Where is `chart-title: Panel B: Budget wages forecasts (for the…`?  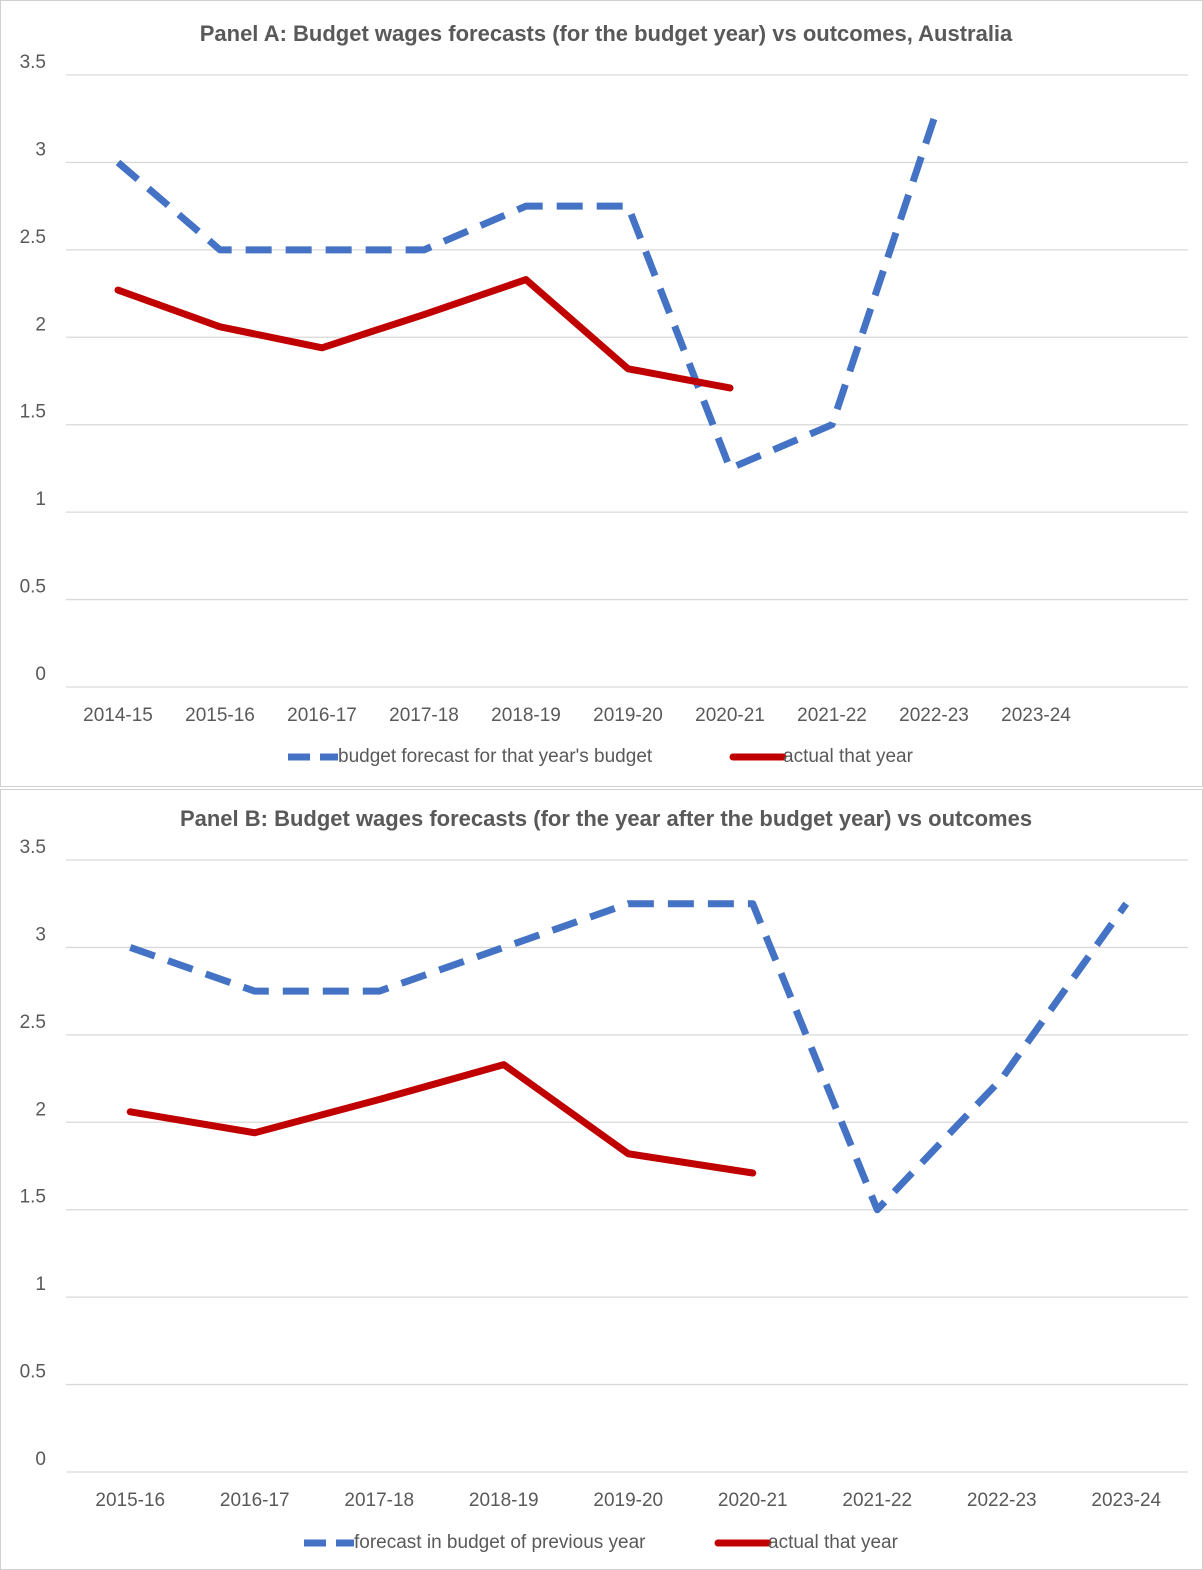 chart-title: Panel B: Budget wages forecasts (for the… is located at coordinates (606, 818).